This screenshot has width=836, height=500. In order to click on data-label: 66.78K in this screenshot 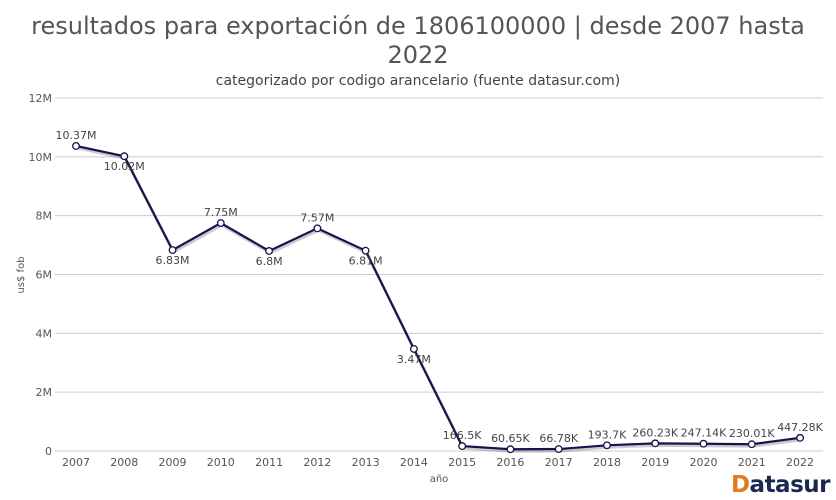, I will do `click(558, 438)`.